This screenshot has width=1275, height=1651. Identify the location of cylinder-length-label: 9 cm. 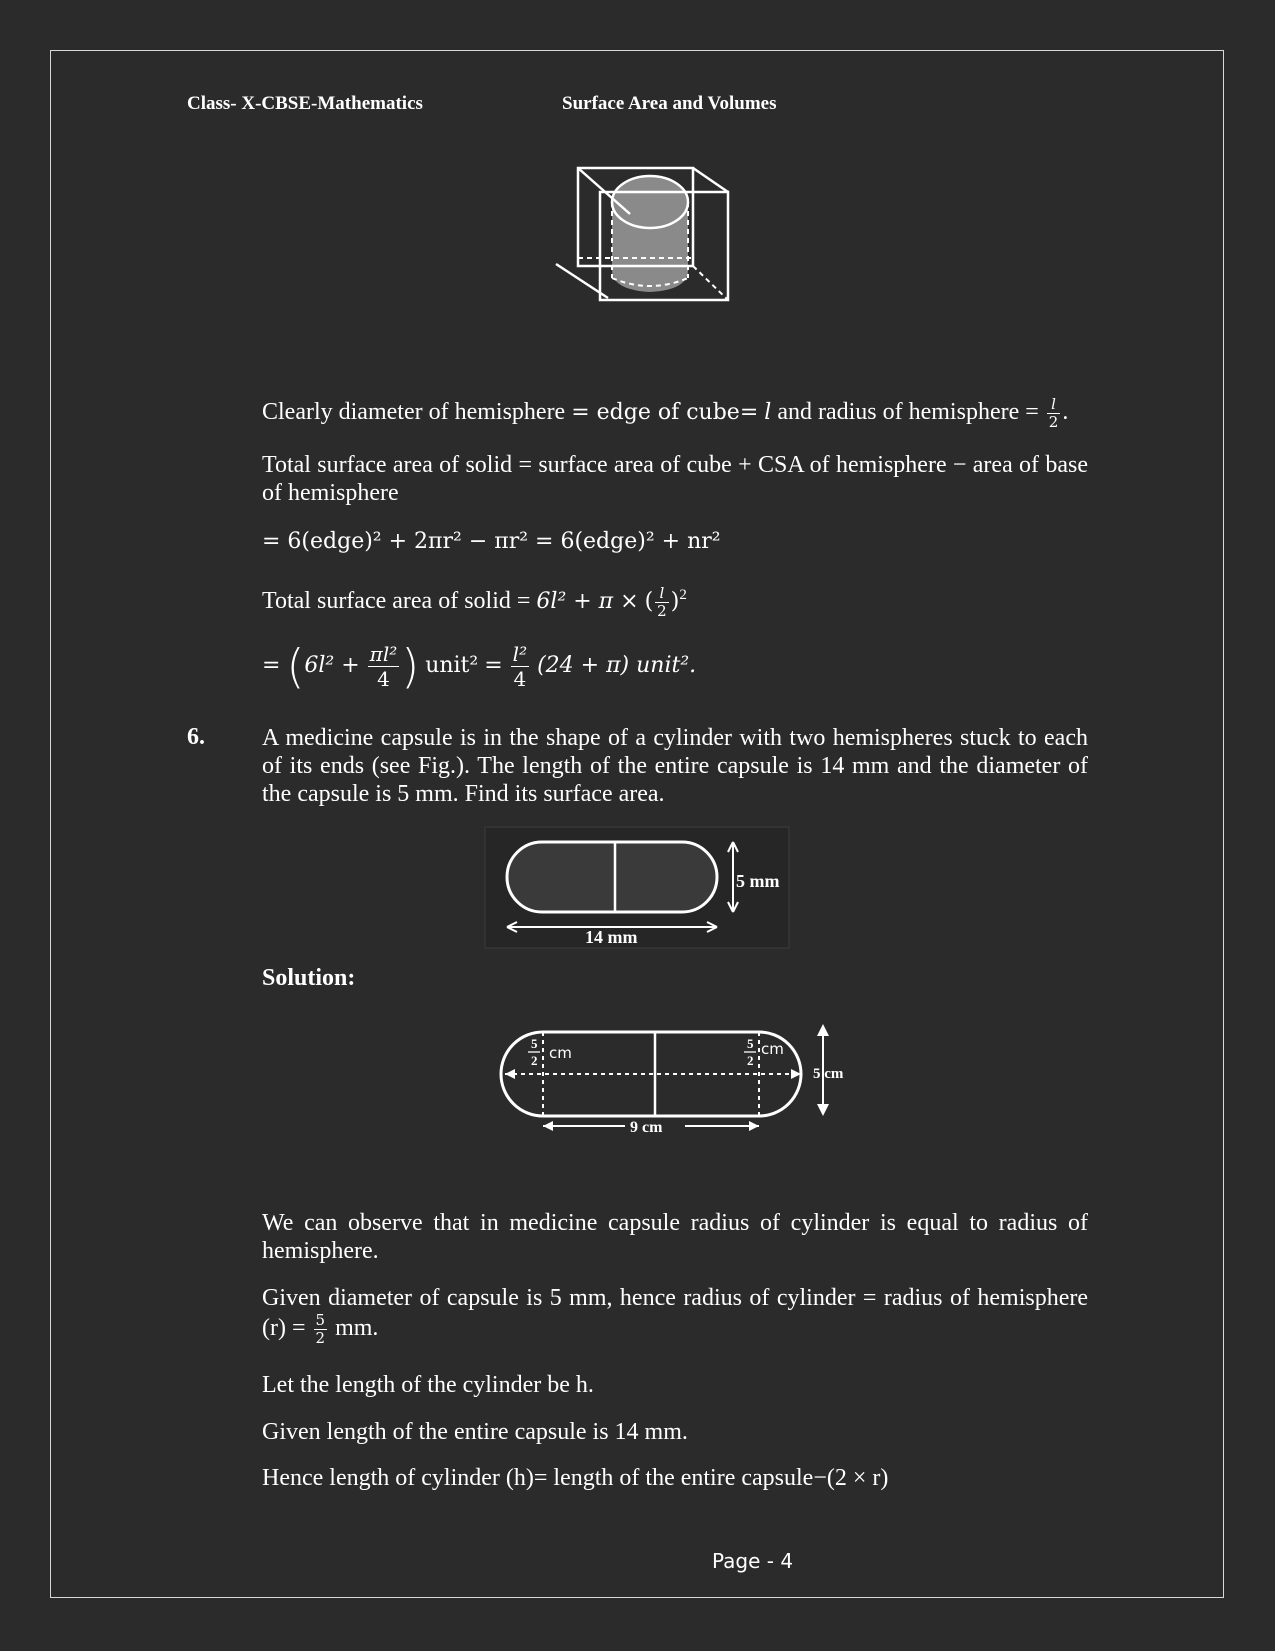
(646, 1127).